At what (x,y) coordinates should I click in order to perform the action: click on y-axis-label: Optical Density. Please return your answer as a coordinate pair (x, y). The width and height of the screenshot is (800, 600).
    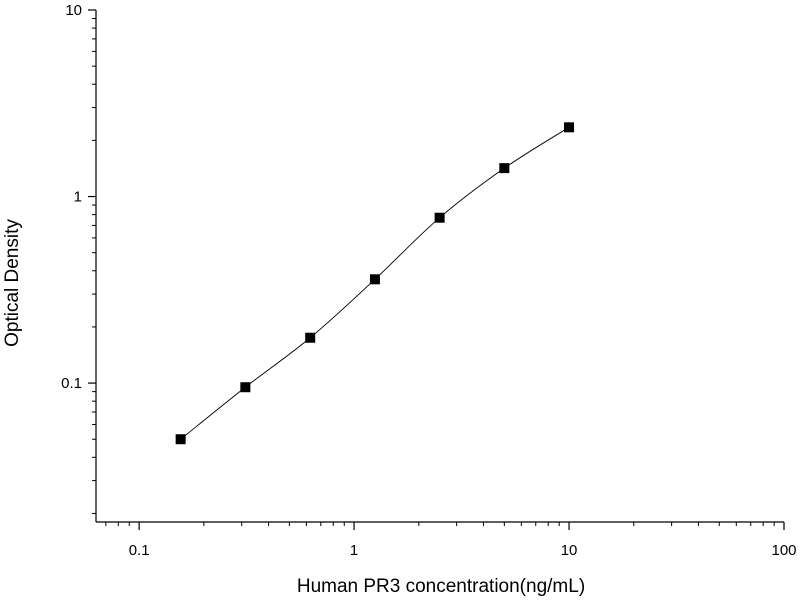
    Looking at the image, I should click on (12, 283).